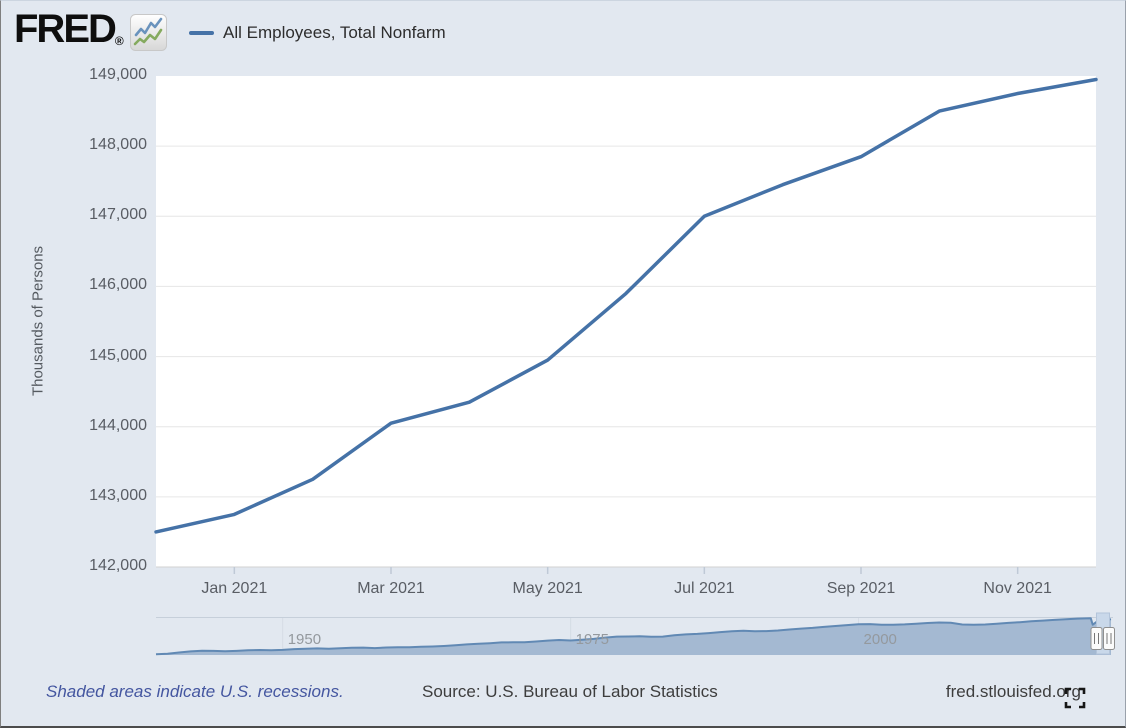 This screenshot has height=728, width=1126. What do you see at coordinates (201, 33) in the screenshot?
I see `series-color-dash-icon` at bounding box center [201, 33].